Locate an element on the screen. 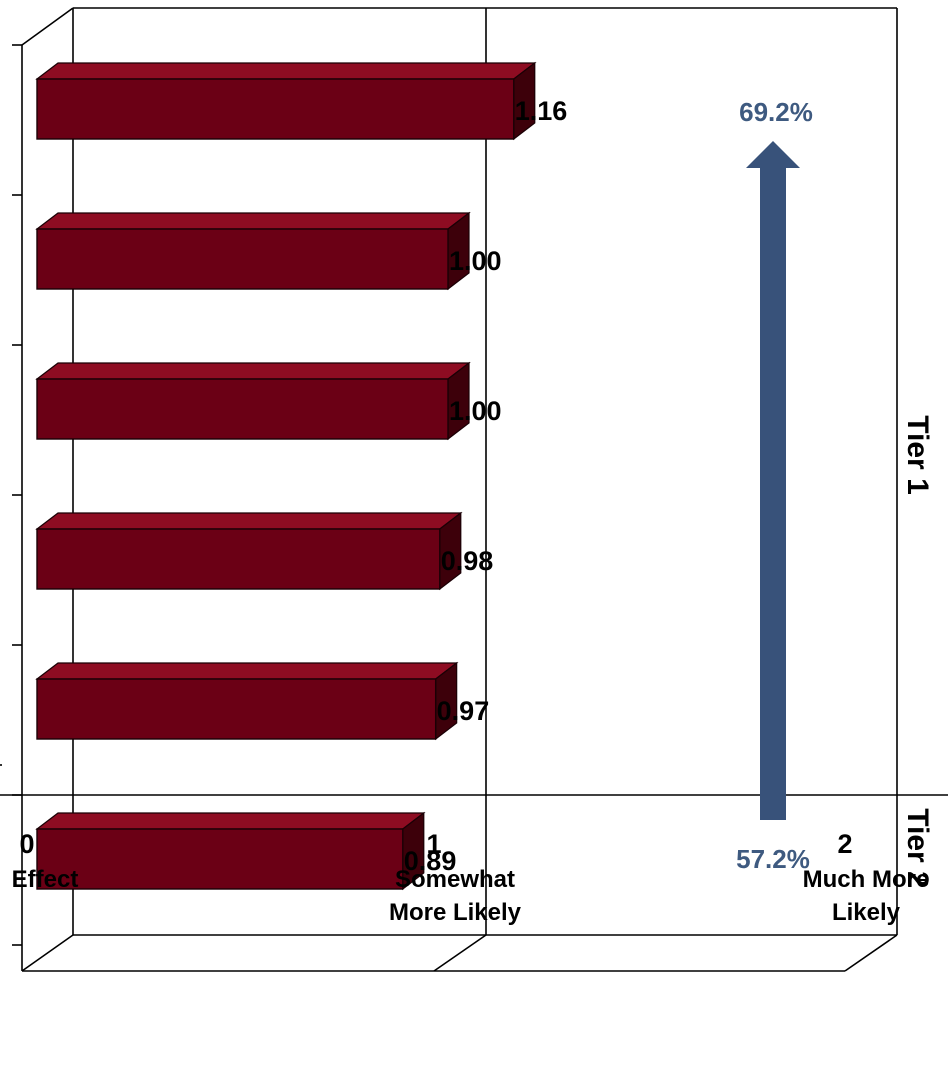  x-tick-label: Much More is located at coordinates (866, 879).